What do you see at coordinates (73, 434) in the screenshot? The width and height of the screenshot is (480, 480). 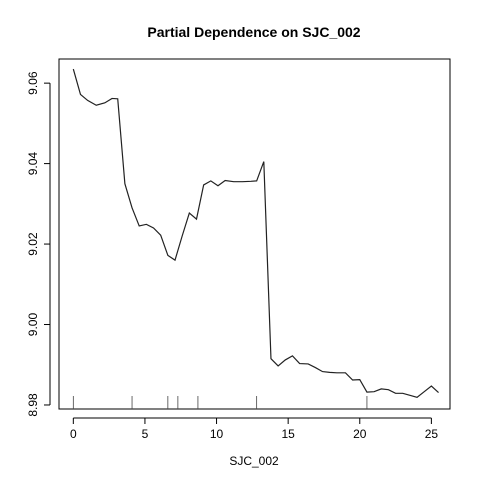 I see `x-tick-label: 0` at bounding box center [73, 434].